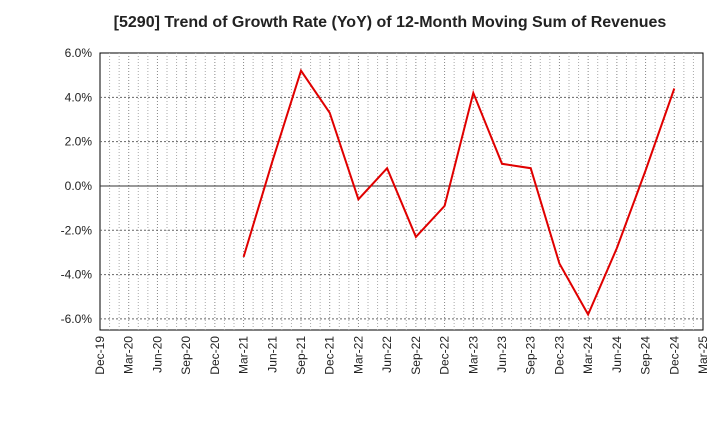 This screenshot has height=440, width=720. What do you see at coordinates (79, 53) in the screenshot?
I see `y-tick-label: 6.0%` at bounding box center [79, 53].